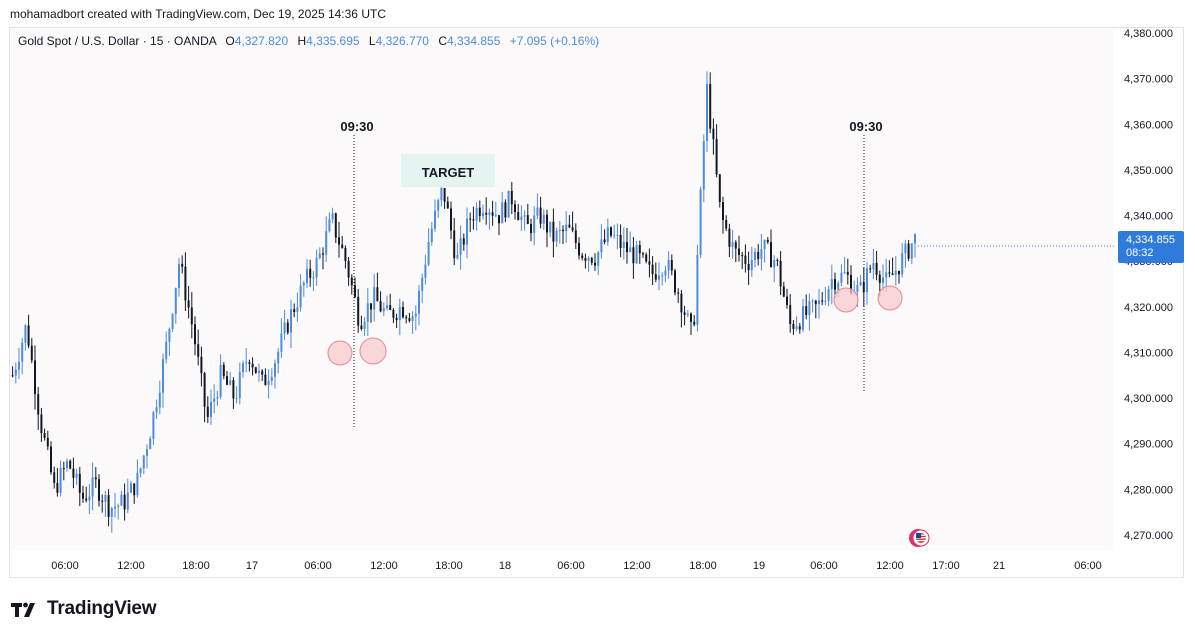 This screenshot has width=1195, height=639. What do you see at coordinates (117, 41) in the screenshot?
I see `symbol-name: Gold Spot / U.S. Dollar · 15 · OANDA` at bounding box center [117, 41].